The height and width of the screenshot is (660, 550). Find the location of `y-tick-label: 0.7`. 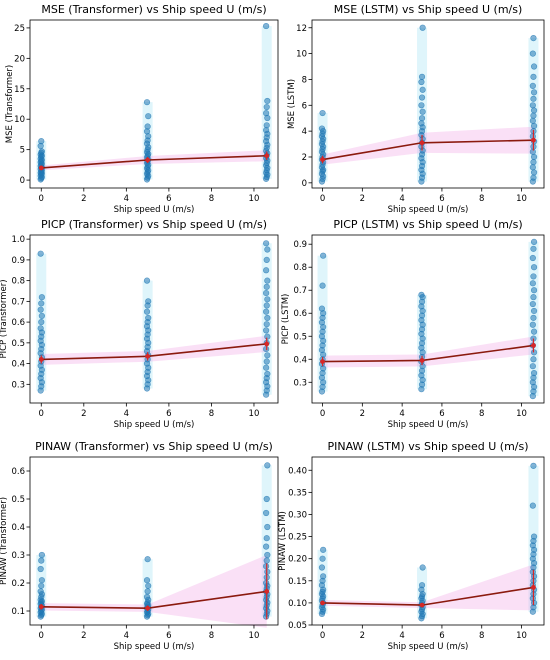

y-tick-label: 0.7 is located at coordinates (18, 302).